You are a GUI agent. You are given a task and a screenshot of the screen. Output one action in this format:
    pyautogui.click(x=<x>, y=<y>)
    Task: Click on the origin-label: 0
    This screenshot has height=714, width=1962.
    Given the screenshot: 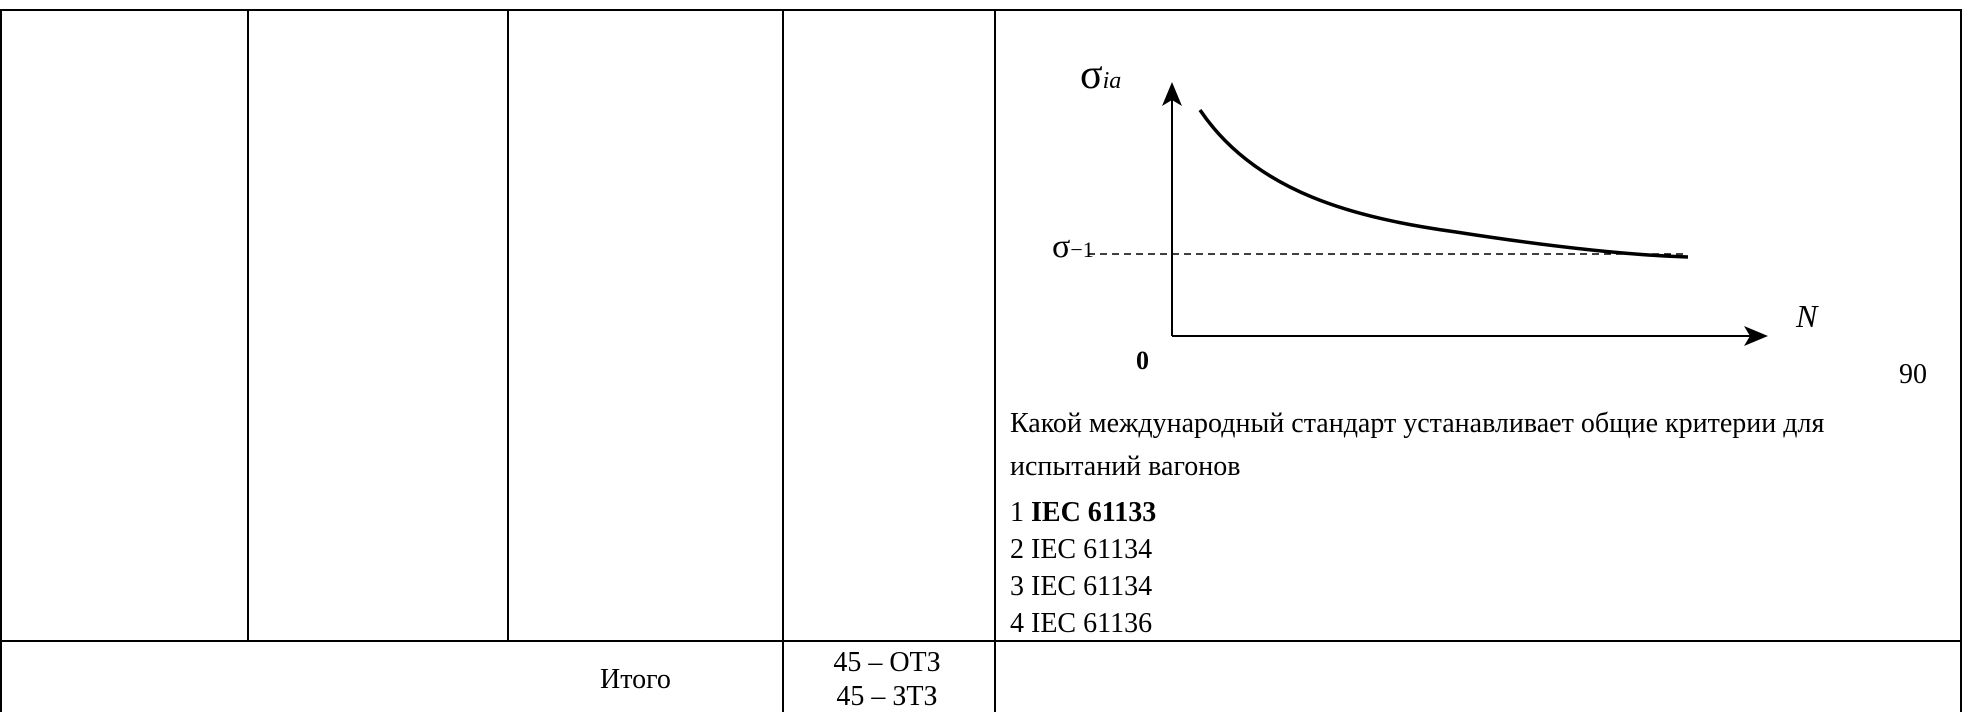 What is the action you would take?
    pyautogui.click(x=1142, y=360)
    